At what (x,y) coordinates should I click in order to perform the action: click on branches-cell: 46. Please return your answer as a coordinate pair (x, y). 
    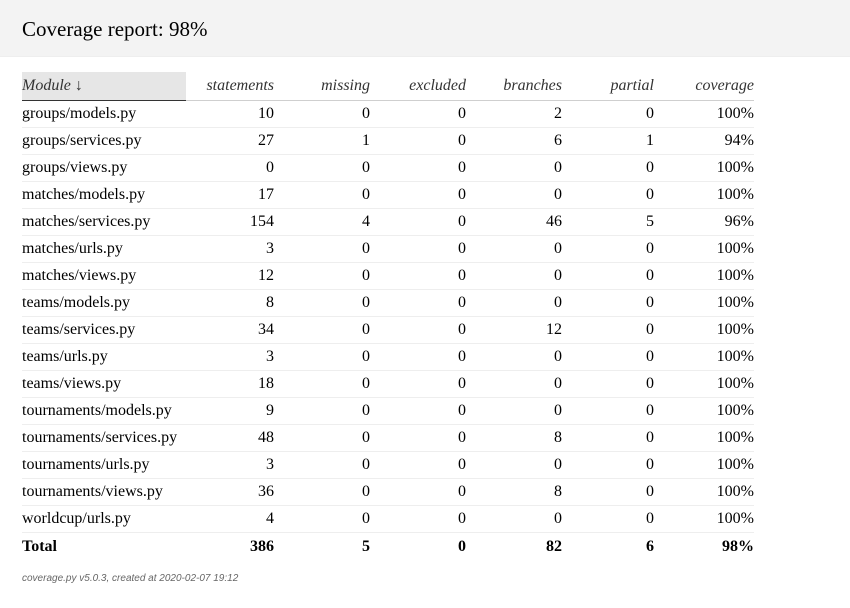
    Looking at the image, I should click on (514, 222).